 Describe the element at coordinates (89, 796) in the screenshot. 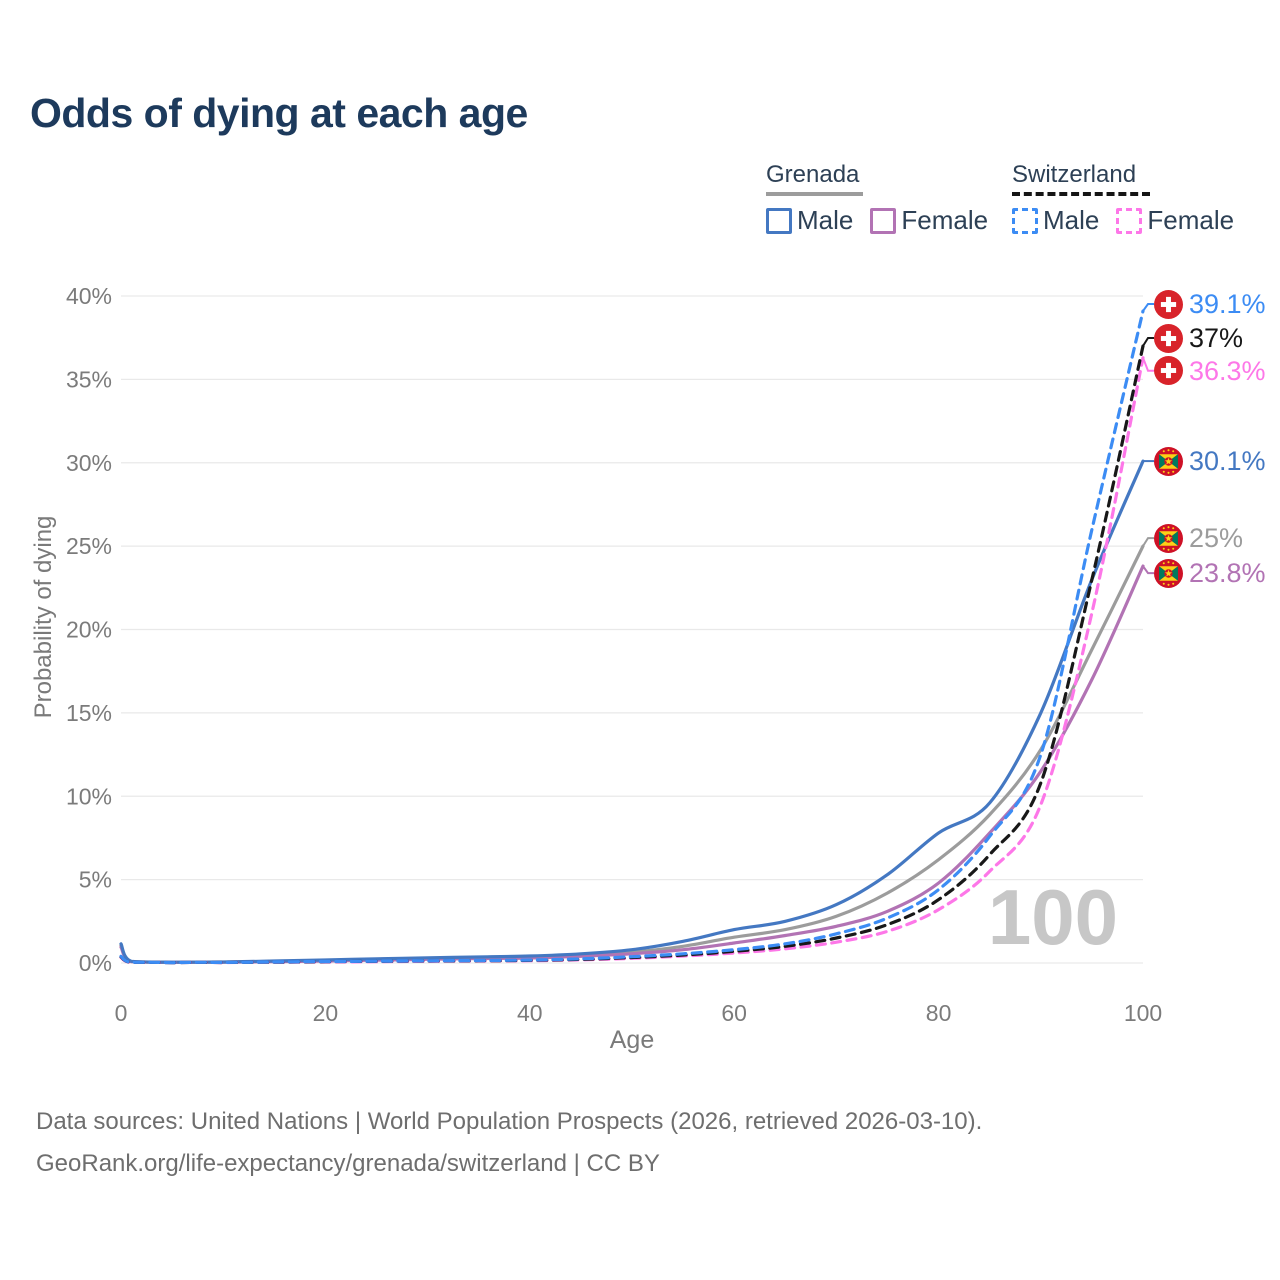

I see `y-tick-label: 10%` at that location.